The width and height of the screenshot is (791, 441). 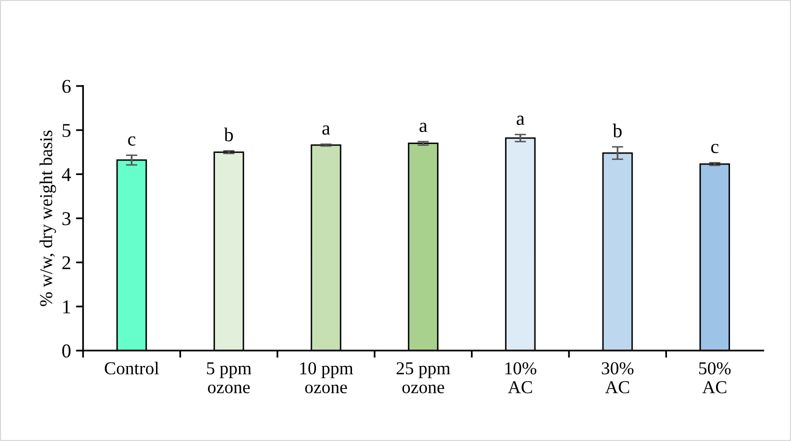 What do you see at coordinates (618, 378) in the screenshot?
I see `x-tick-label: 30% AC` at bounding box center [618, 378].